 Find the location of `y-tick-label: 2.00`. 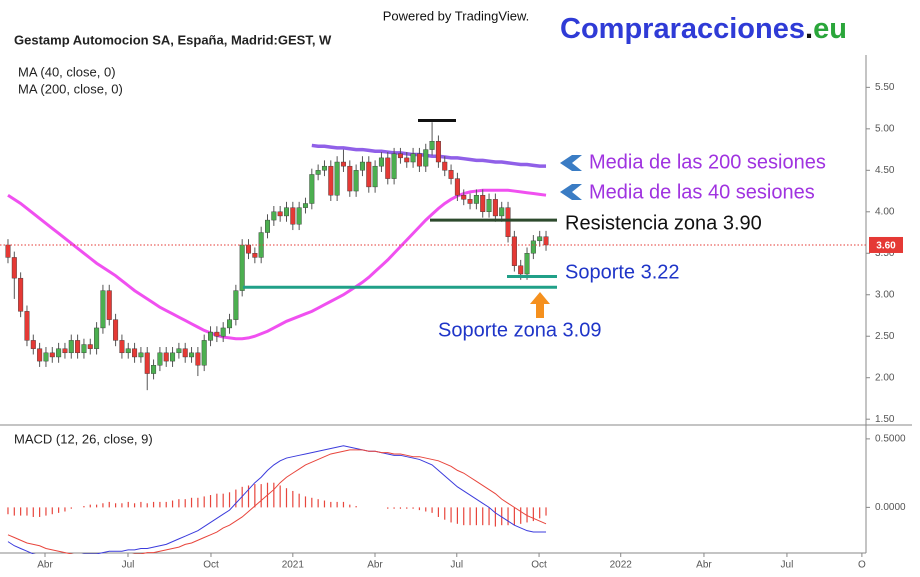

y-tick-label: 2.00 is located at coordinates (885, 377).